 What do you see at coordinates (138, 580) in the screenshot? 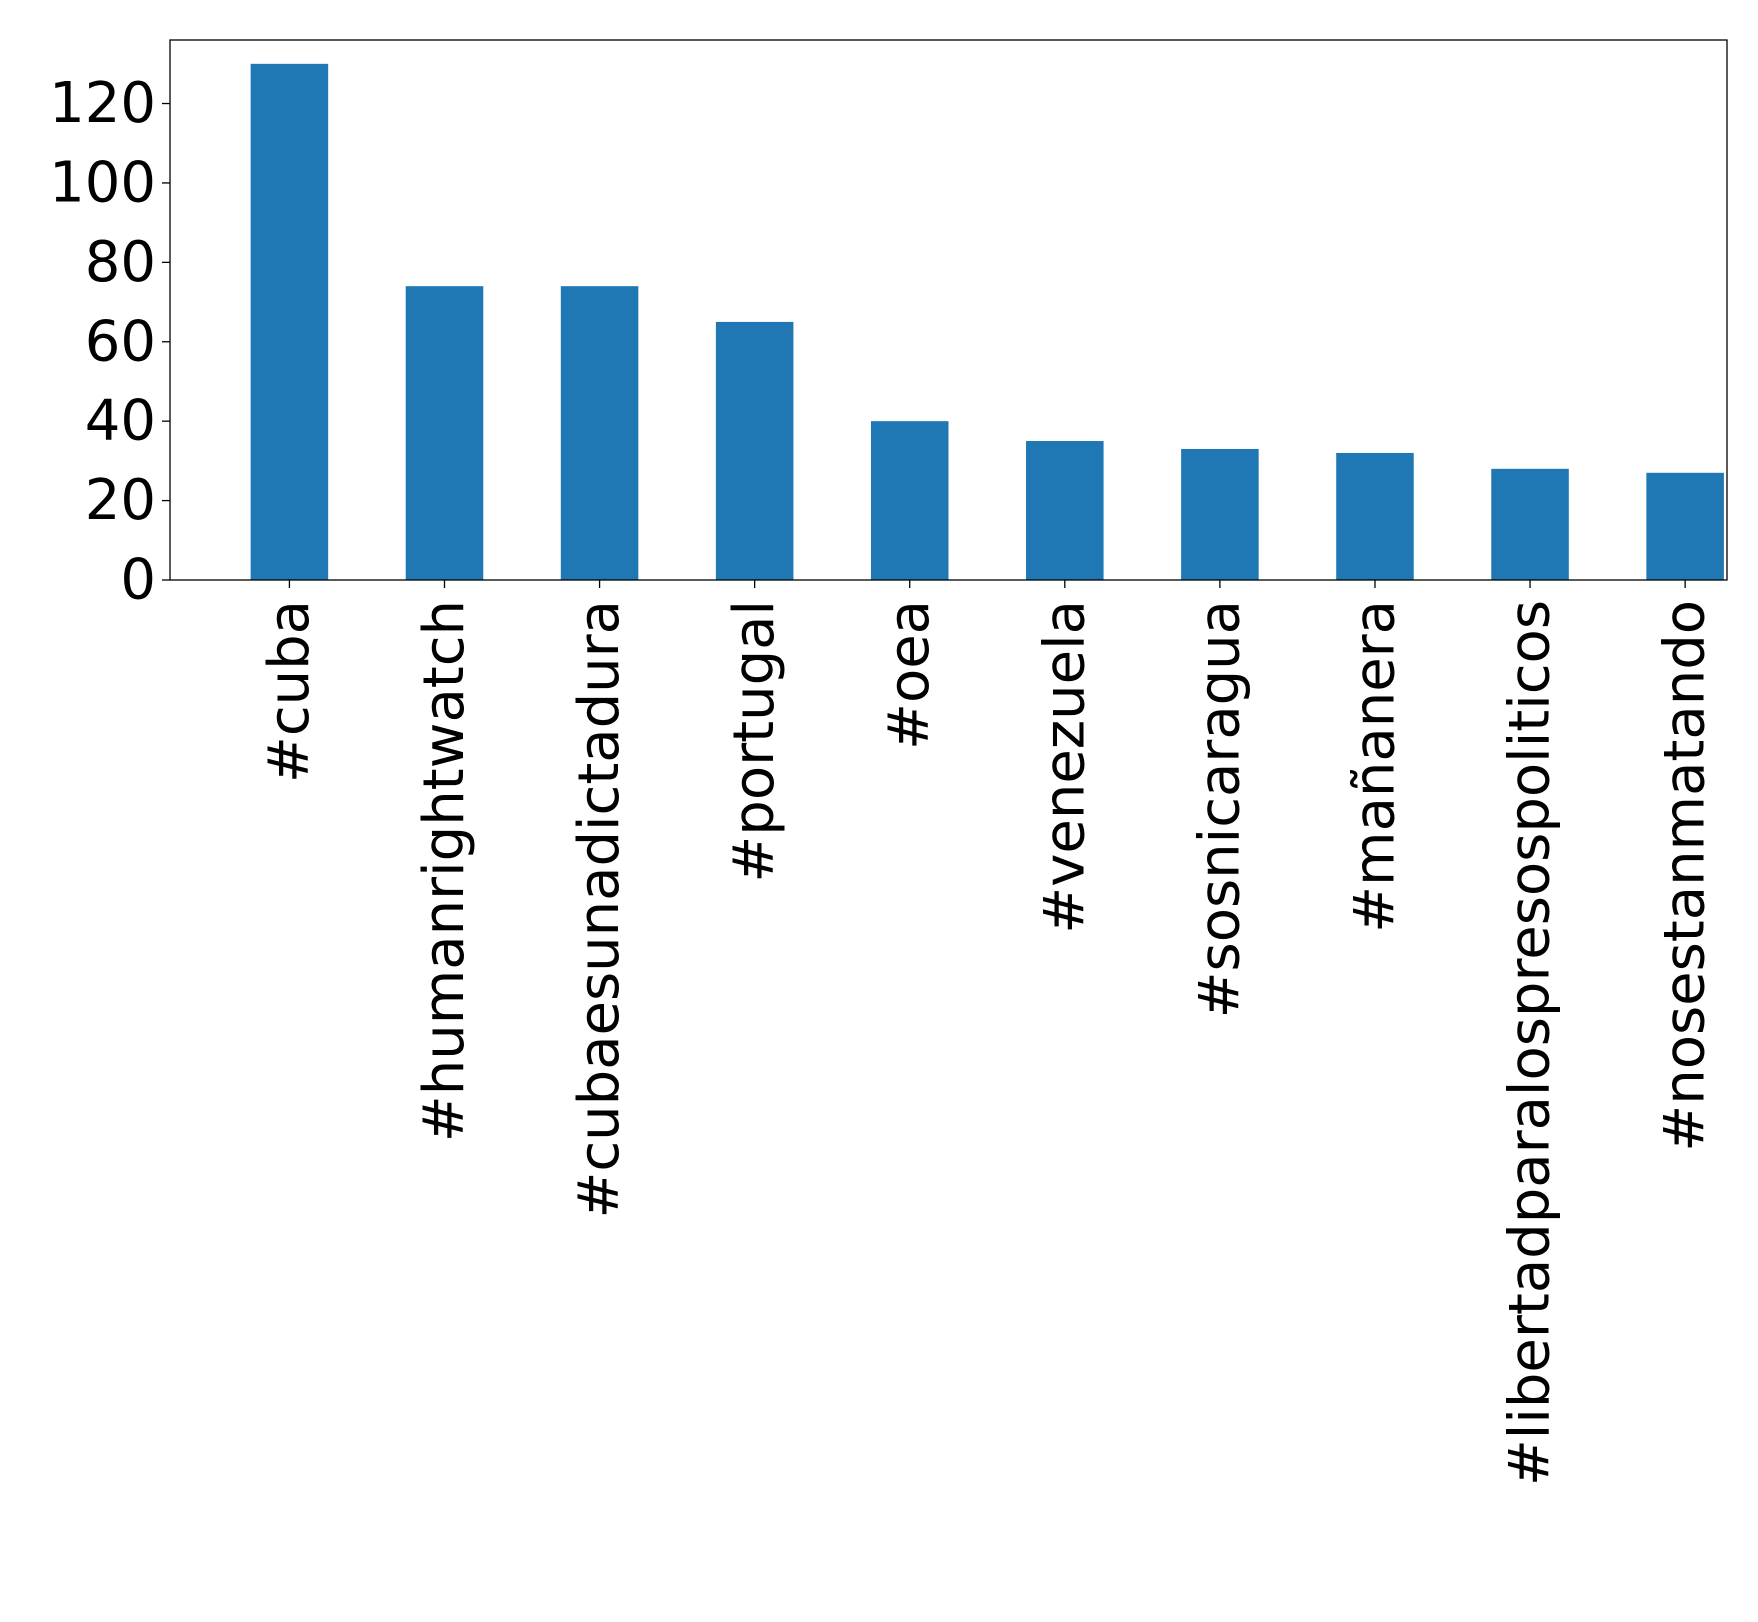
I see `y-tick-label: 0` at bounding box center [138, 580].